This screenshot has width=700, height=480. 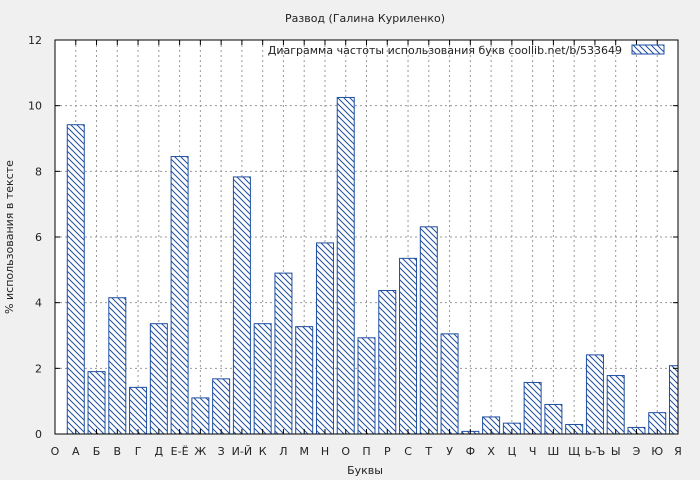 What do you see at coordinates (9, 237) in the screenshot?
I see `y-axis-label: % использования в тексте` at bounding box center [9, 237].